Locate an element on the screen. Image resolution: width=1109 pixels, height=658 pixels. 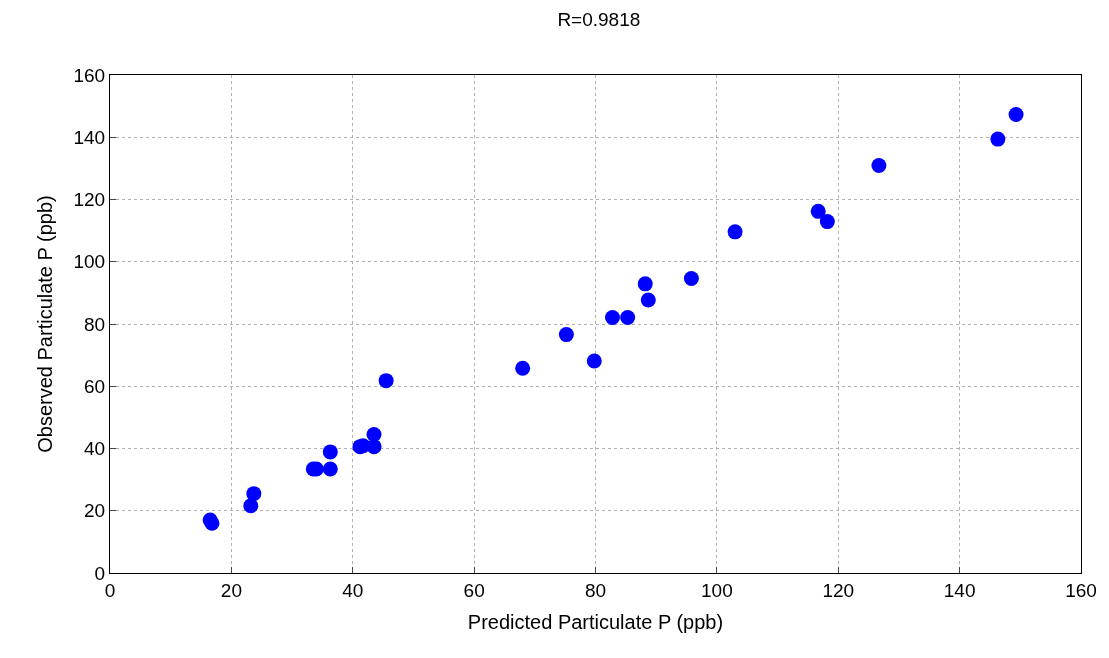
x-tick-label: 160 is located at coordinates (1081, 590).